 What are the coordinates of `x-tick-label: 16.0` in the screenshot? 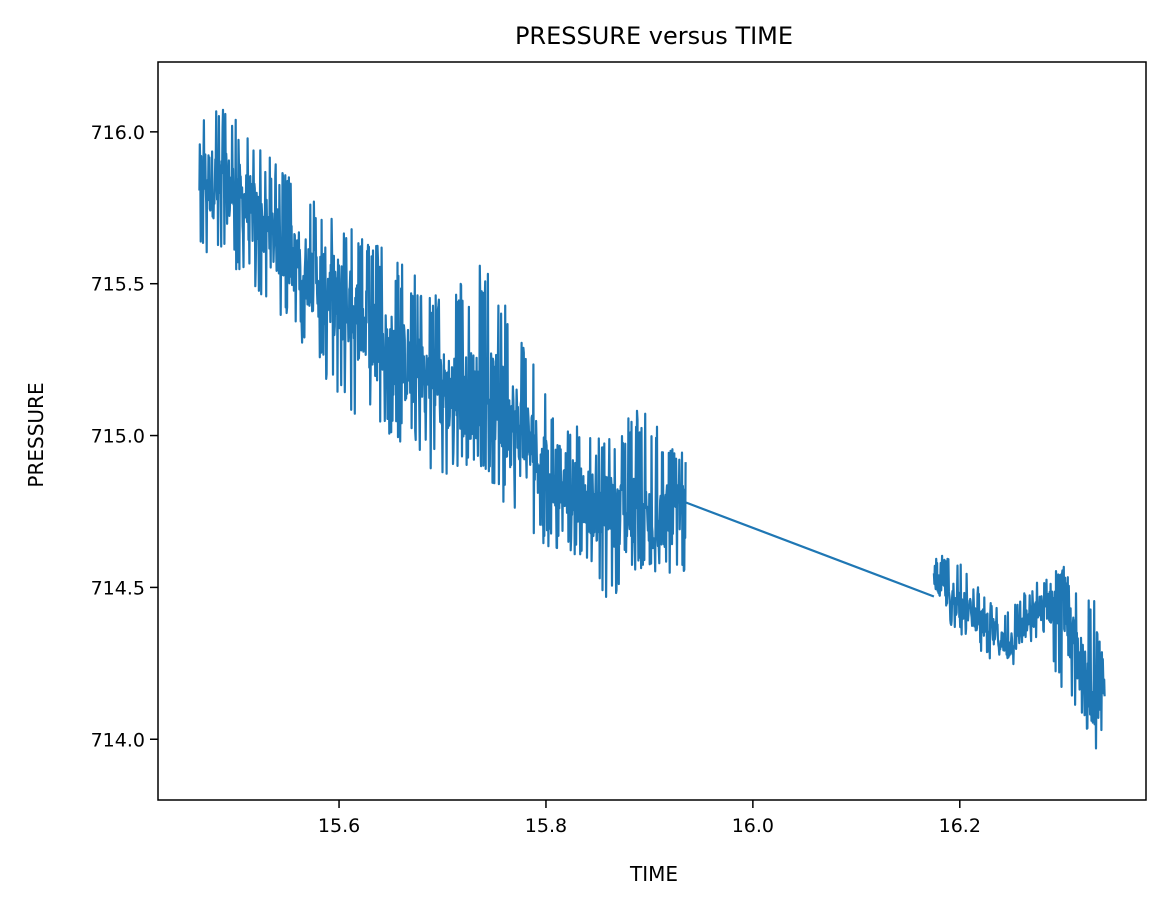 It's located at (753, 826).